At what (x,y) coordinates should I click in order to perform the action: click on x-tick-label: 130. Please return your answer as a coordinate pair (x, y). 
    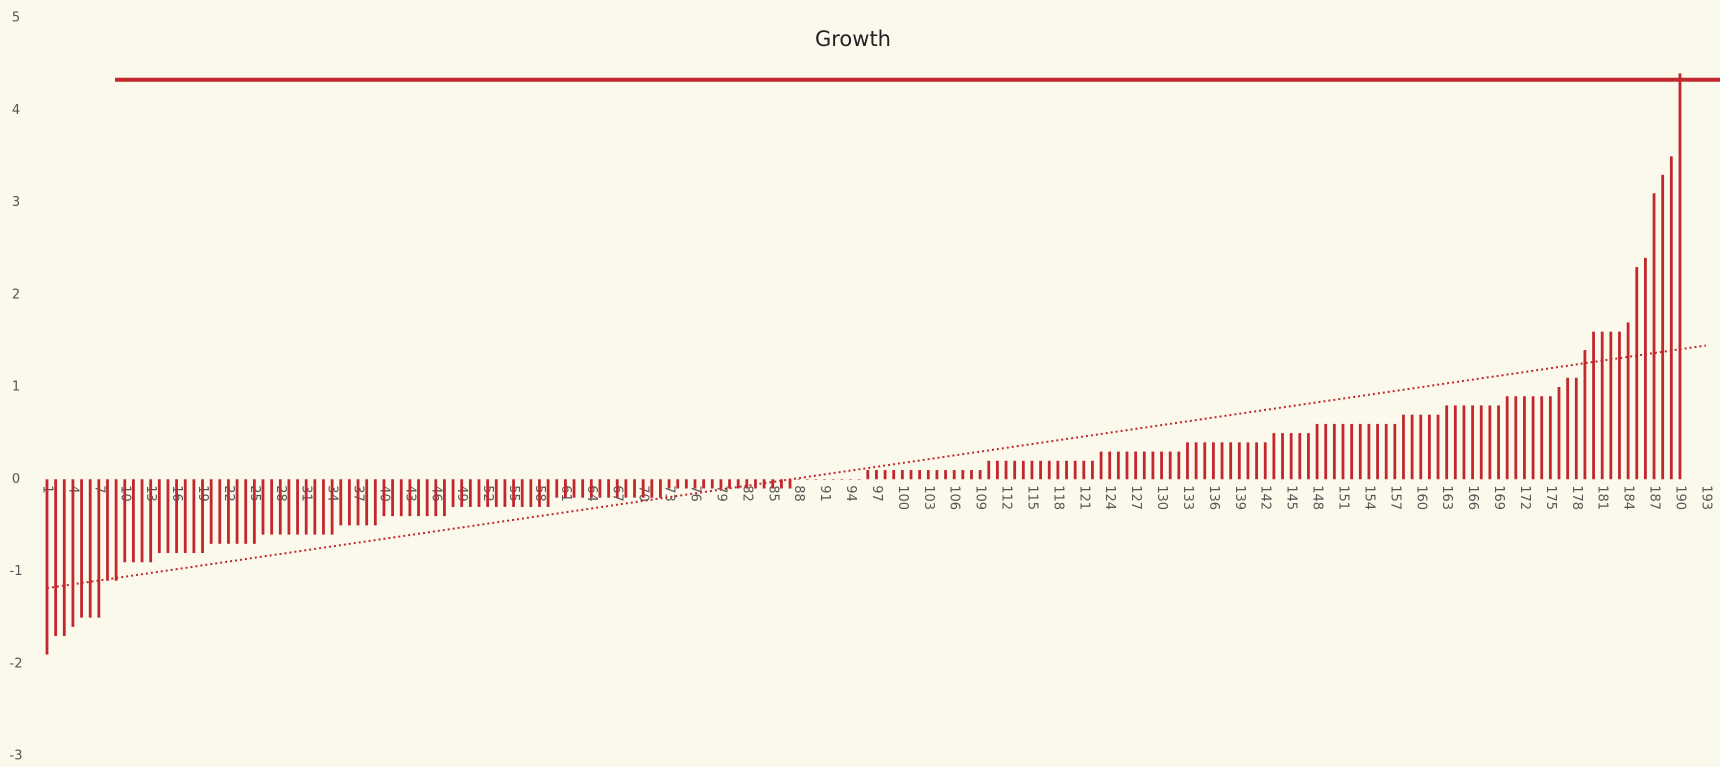
    Looking at the image, I should click on (1161, 497).